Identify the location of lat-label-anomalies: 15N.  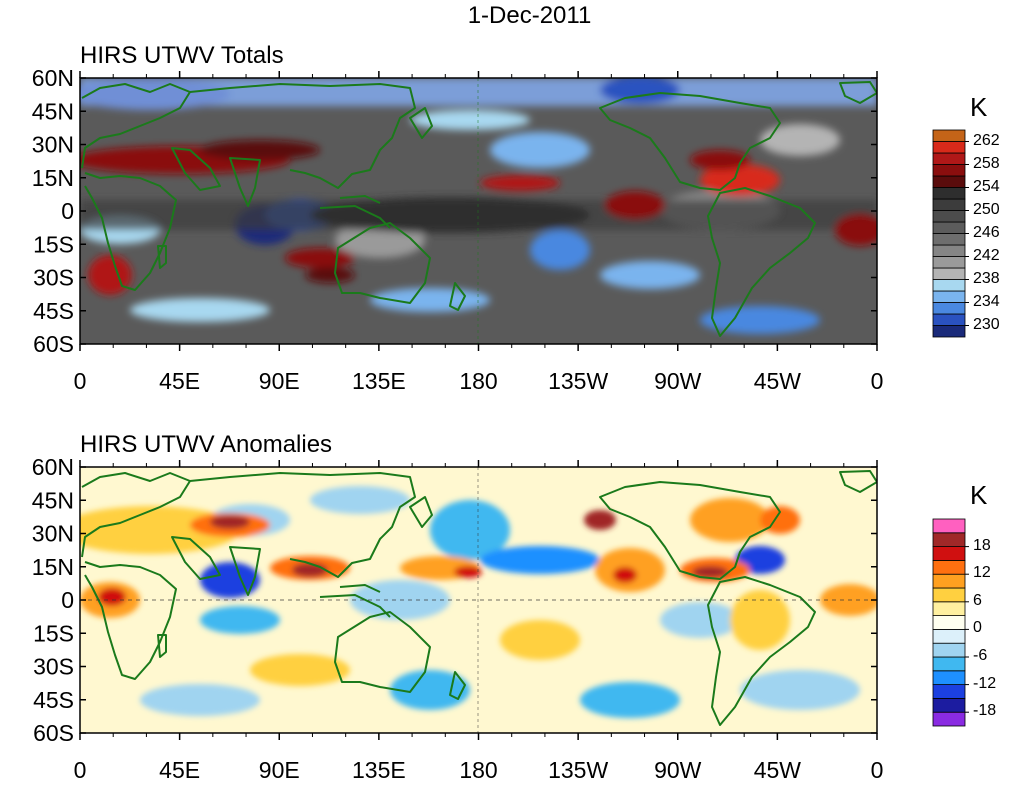
(53, 567).